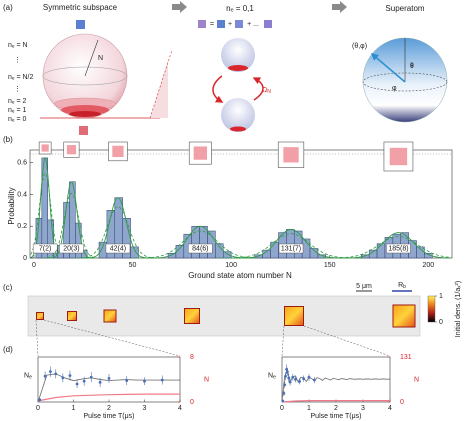  What do you see at coordinates (133, 265) in the screenshot?
I see `x-tick-label: 50` at bounding box center [133, 265].